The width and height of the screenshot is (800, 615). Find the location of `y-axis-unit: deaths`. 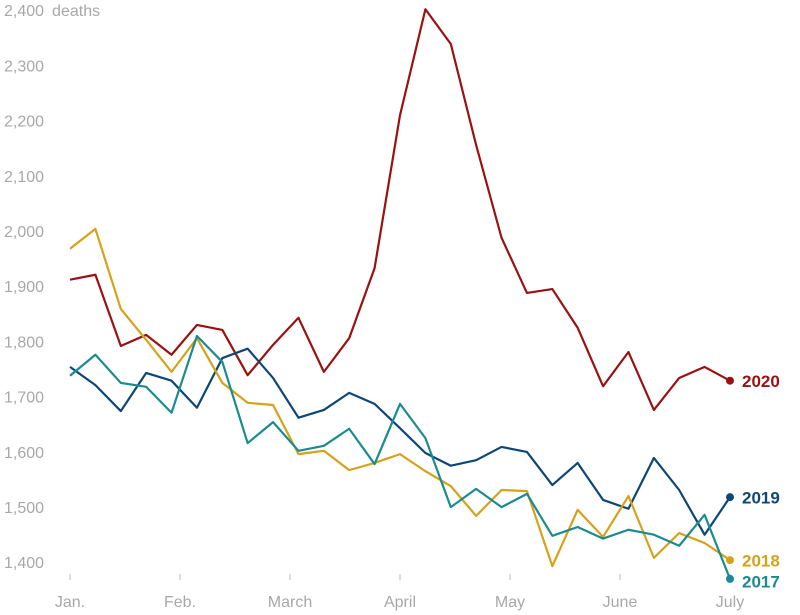

y-axis-unit: deaths is located at coordinates (76, 11).